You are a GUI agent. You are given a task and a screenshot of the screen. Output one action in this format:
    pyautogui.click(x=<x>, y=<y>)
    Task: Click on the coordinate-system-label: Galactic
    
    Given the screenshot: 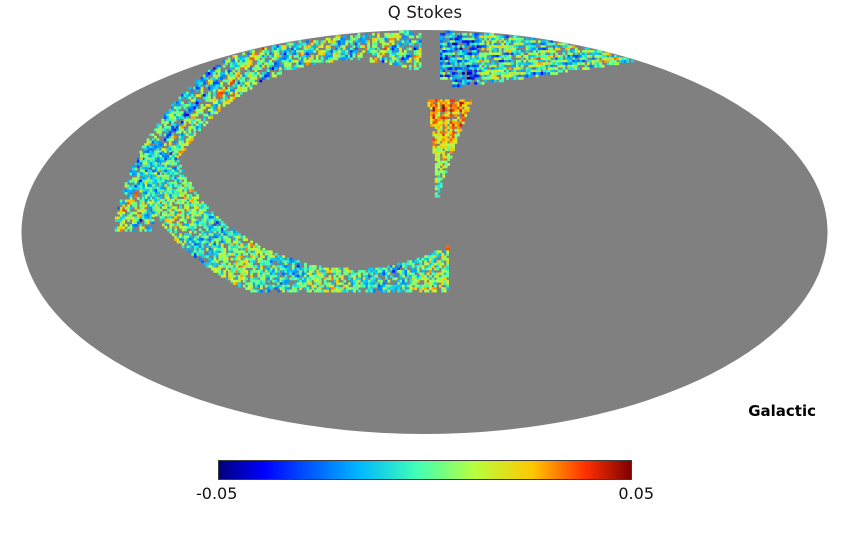 What is the action you would take?
    pyautogui.click(x=782, y=411)
    